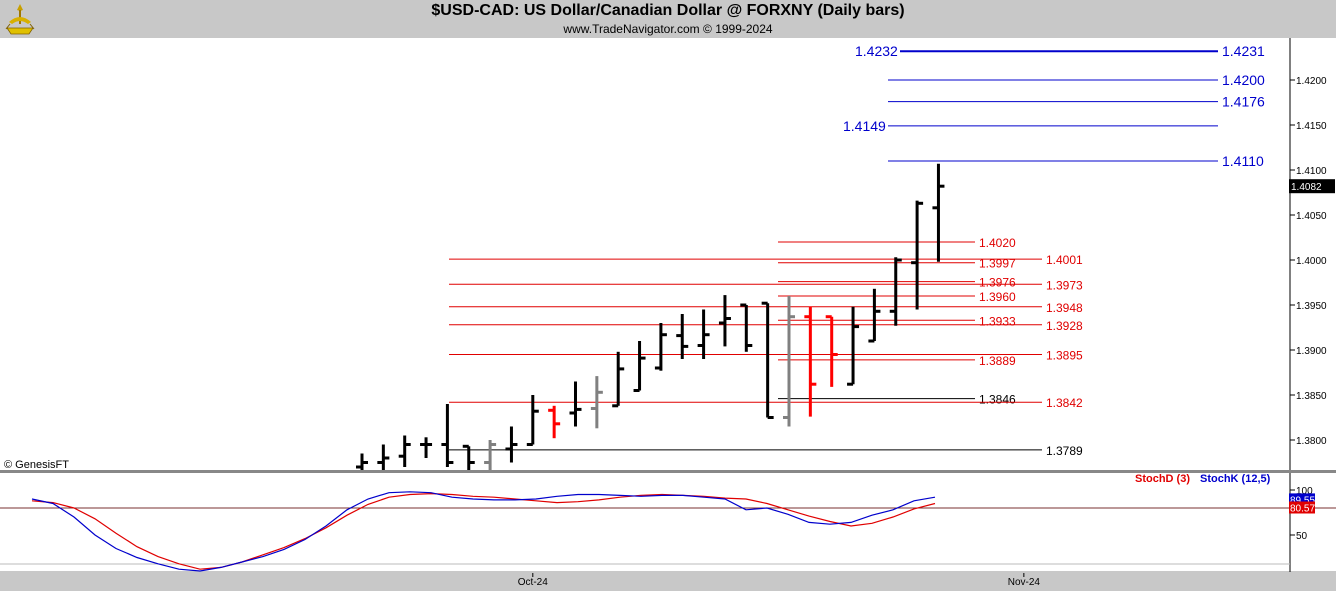 The width and height of the screenshot is (1336, 591). What do you see at coordinates (1064, 403) in the screenshot?
I see `level-label: 1.3842` at bounding box center [1064, 403].